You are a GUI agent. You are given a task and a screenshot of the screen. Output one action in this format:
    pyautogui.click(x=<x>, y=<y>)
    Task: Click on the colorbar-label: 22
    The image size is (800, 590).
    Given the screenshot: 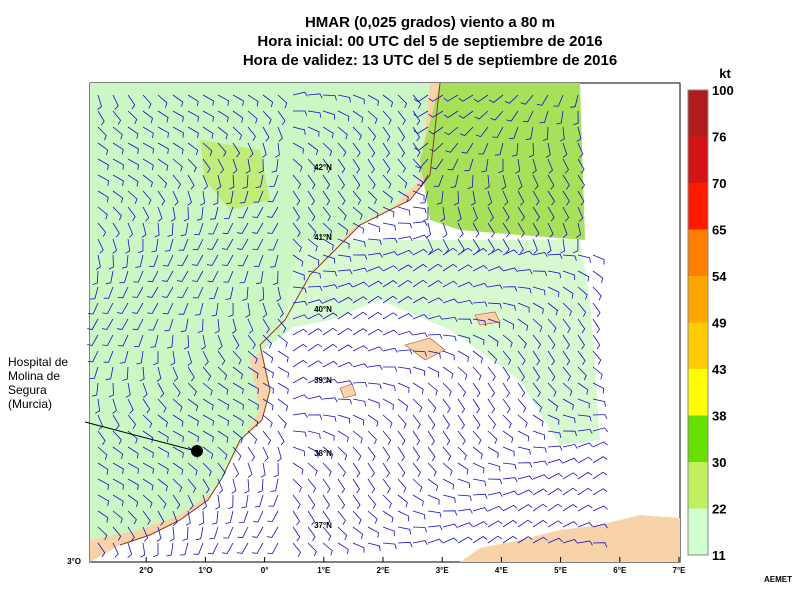 What is the action you would take?
    pyautogui.click(x=719, y=509)
    